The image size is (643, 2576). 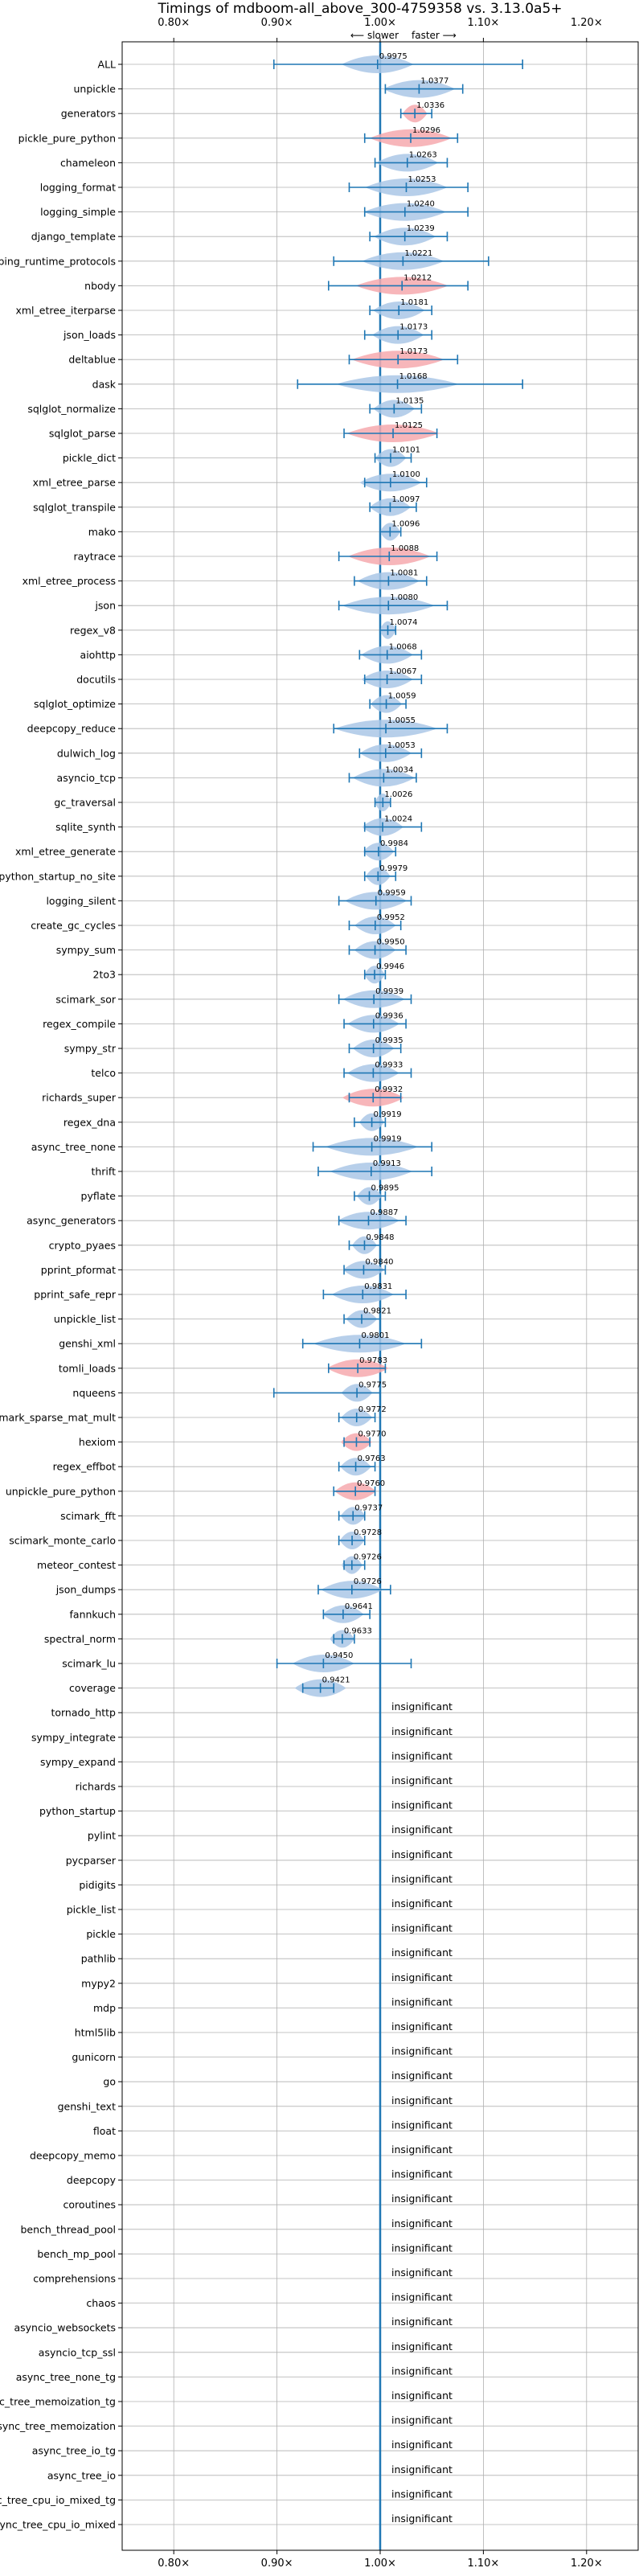 What do you see at coordinates (380, 23) in the screenshot?
I see `x-tick-label-top: 1.00×` at bounding box center [380, 23].